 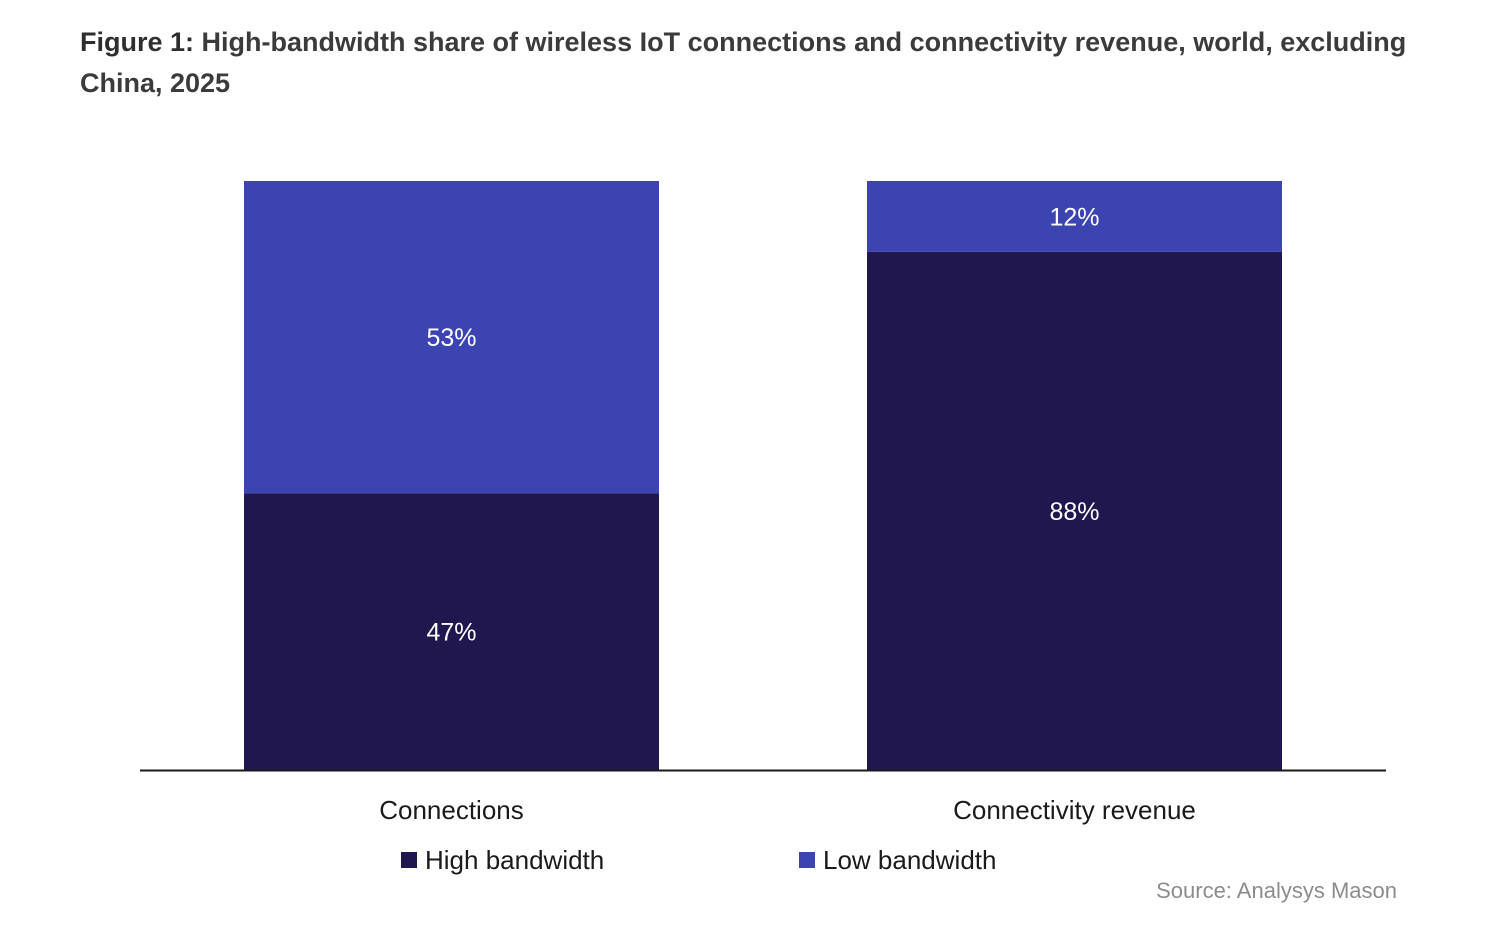 I want to click on legend-label-low-bandwidth: Low bandwidth, so click(x=909, y=860).